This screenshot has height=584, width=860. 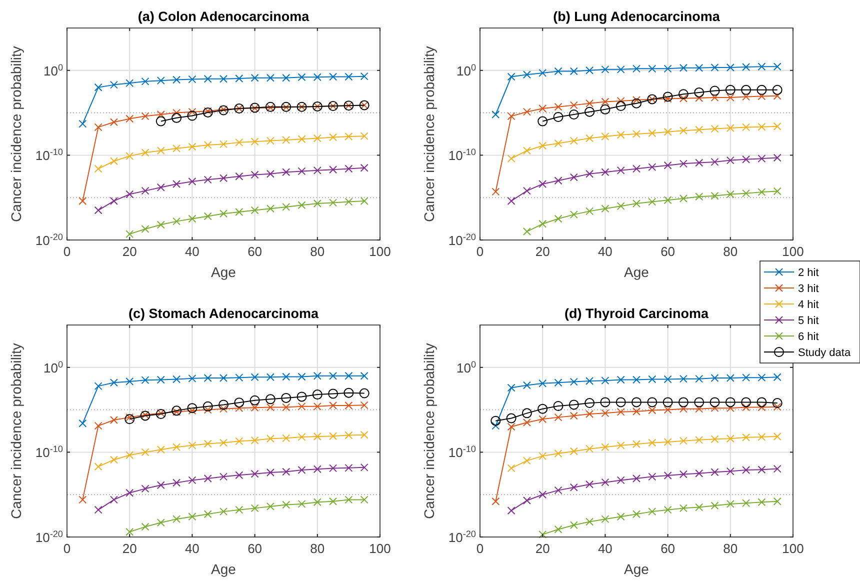 What do you see at coordinates (668, 548) in the screenshot?
I see `x-tick-label: 60` at bounding box center [668, 548].